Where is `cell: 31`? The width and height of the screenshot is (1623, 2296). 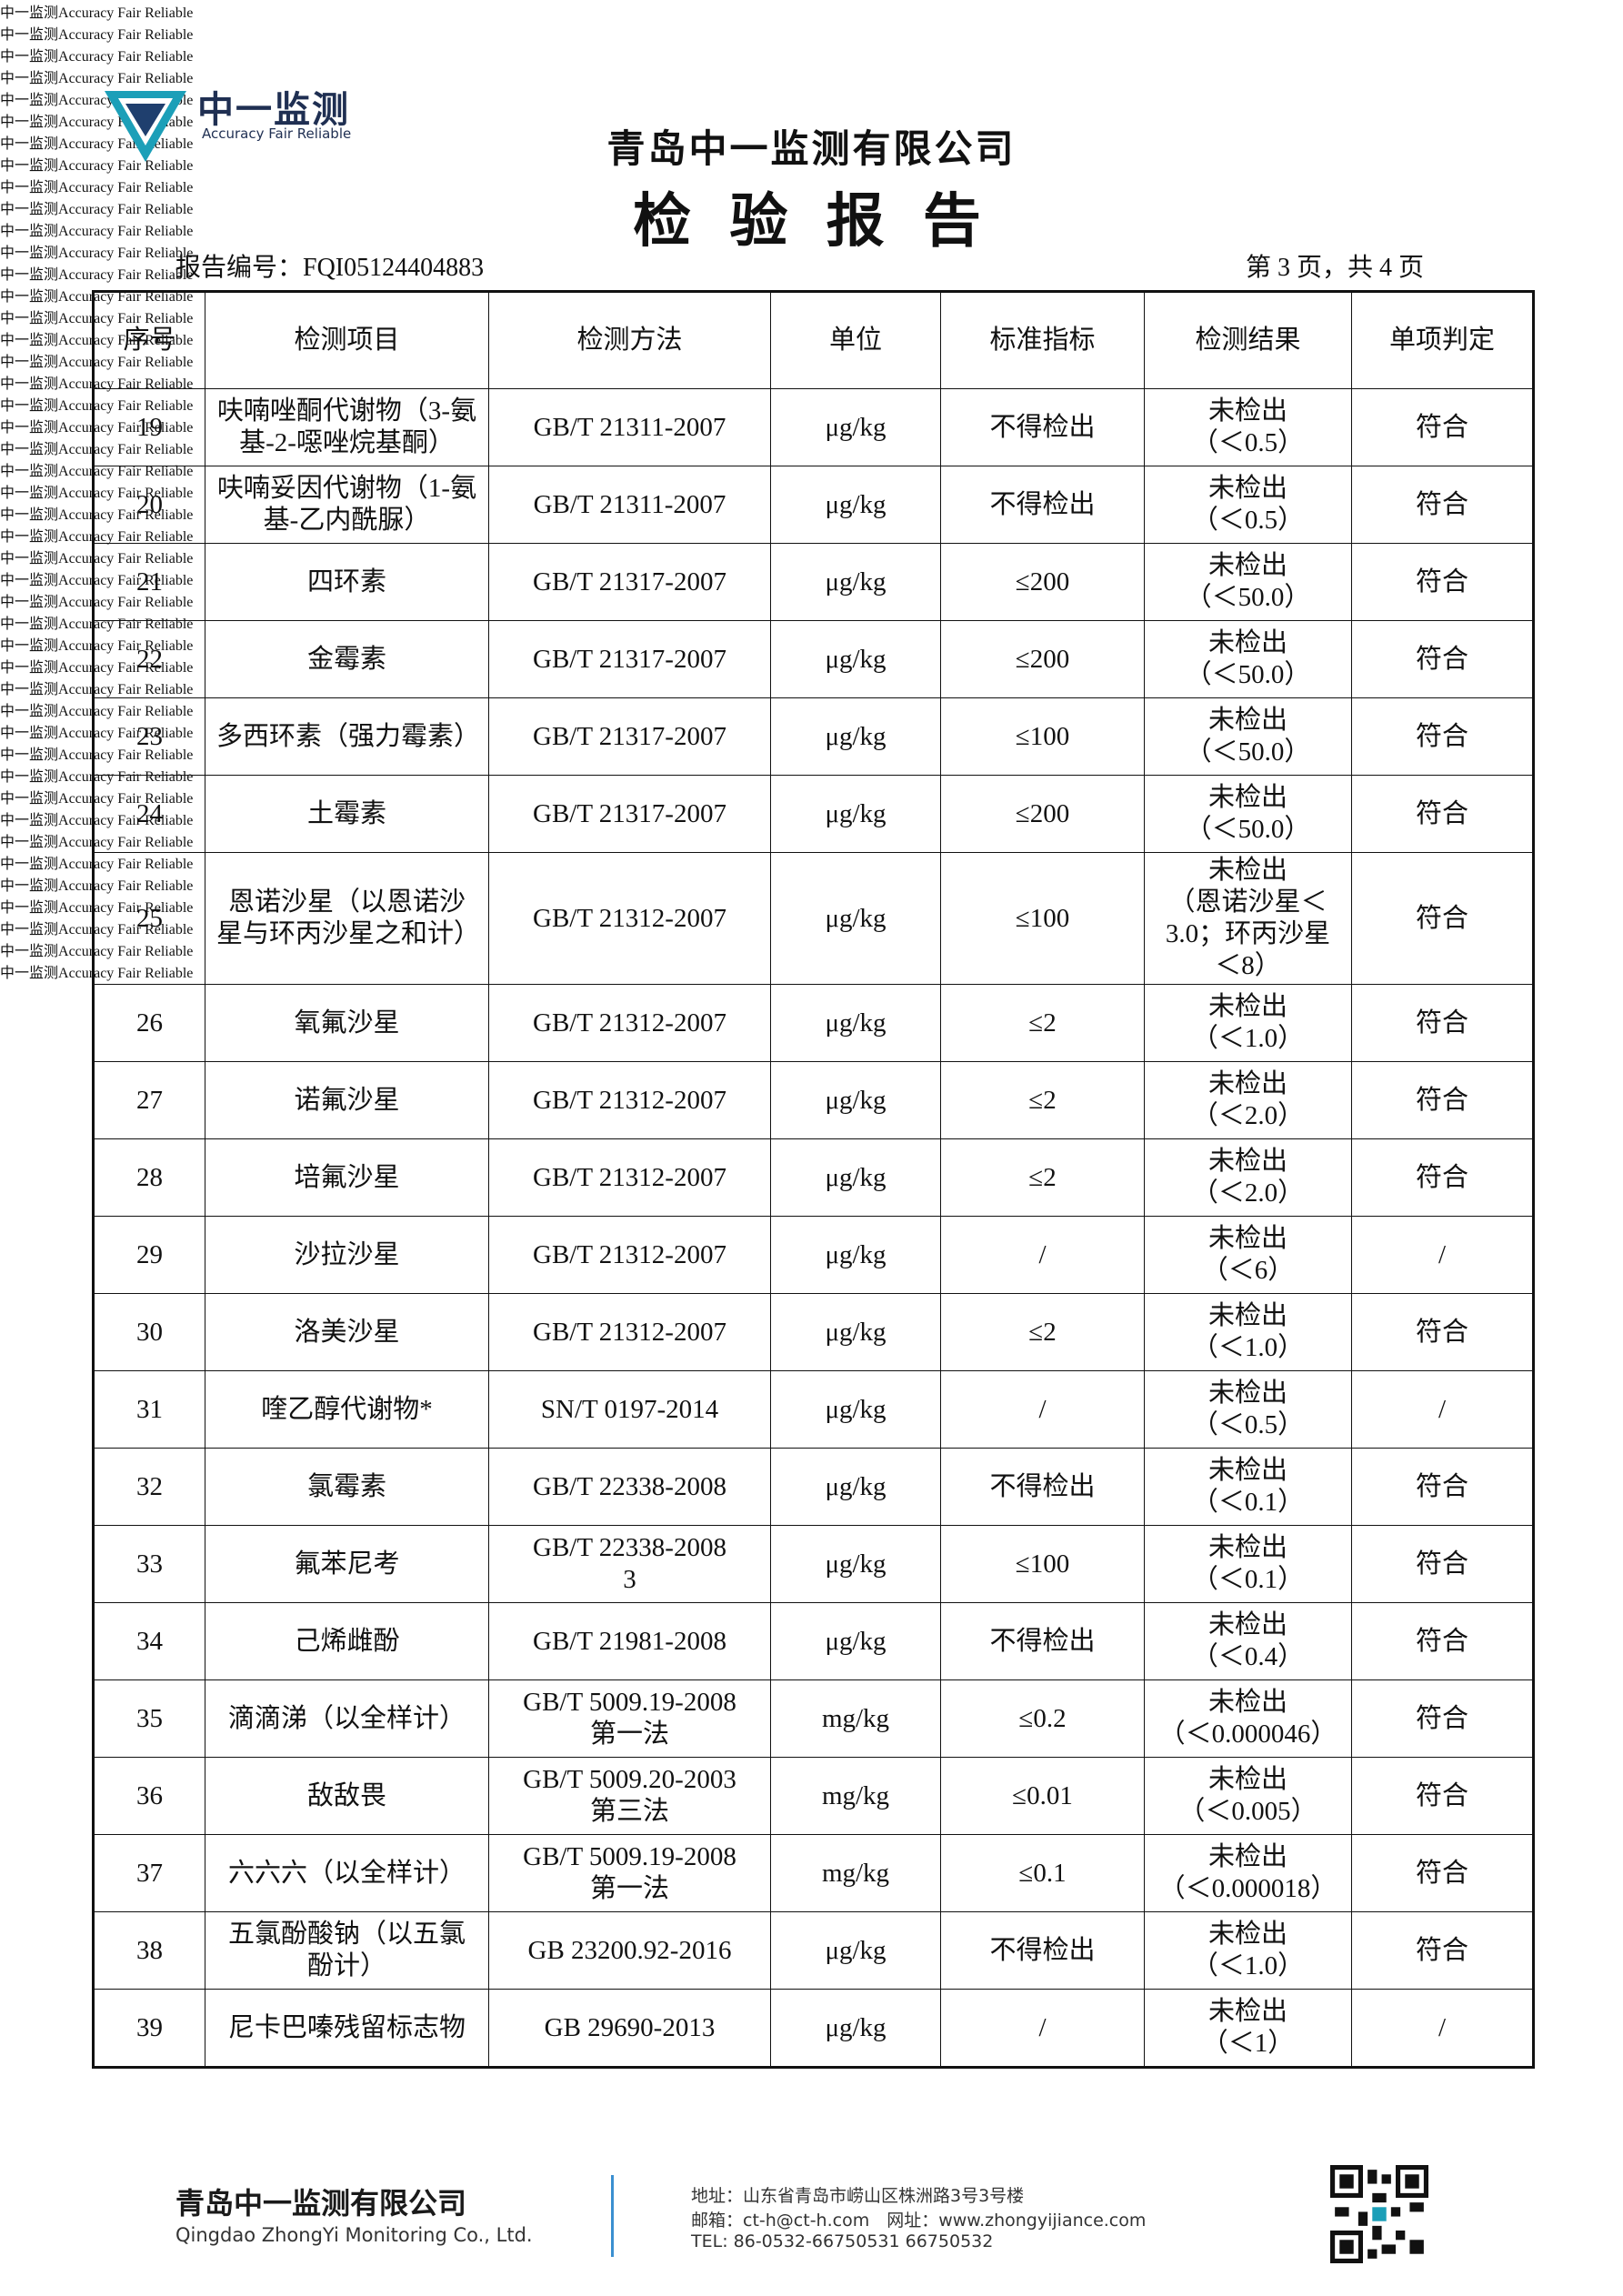 cell: 31 is located at coordinates (149, 1409).